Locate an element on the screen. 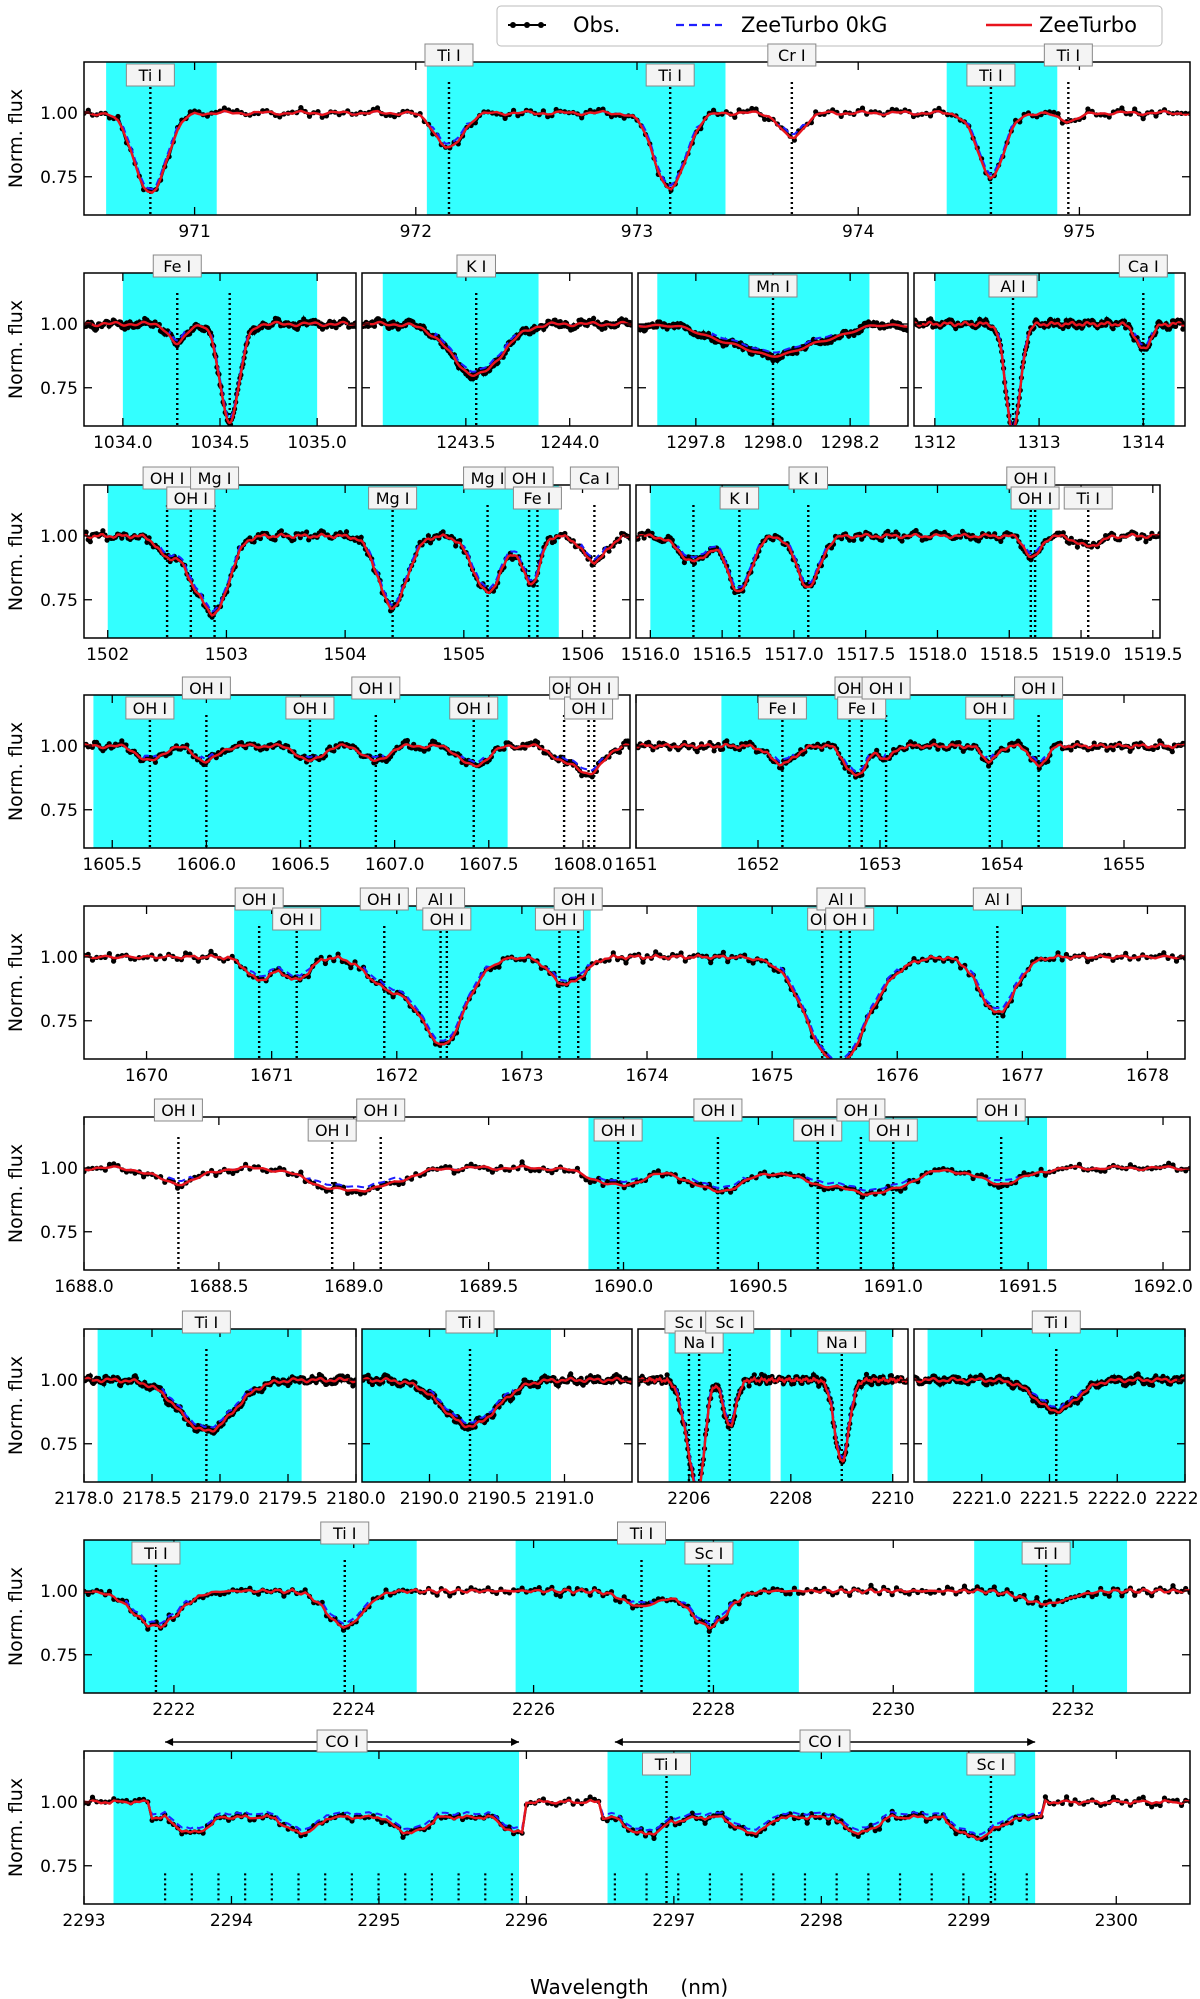  line-label: Mn I is located at coordinates (773, 286).